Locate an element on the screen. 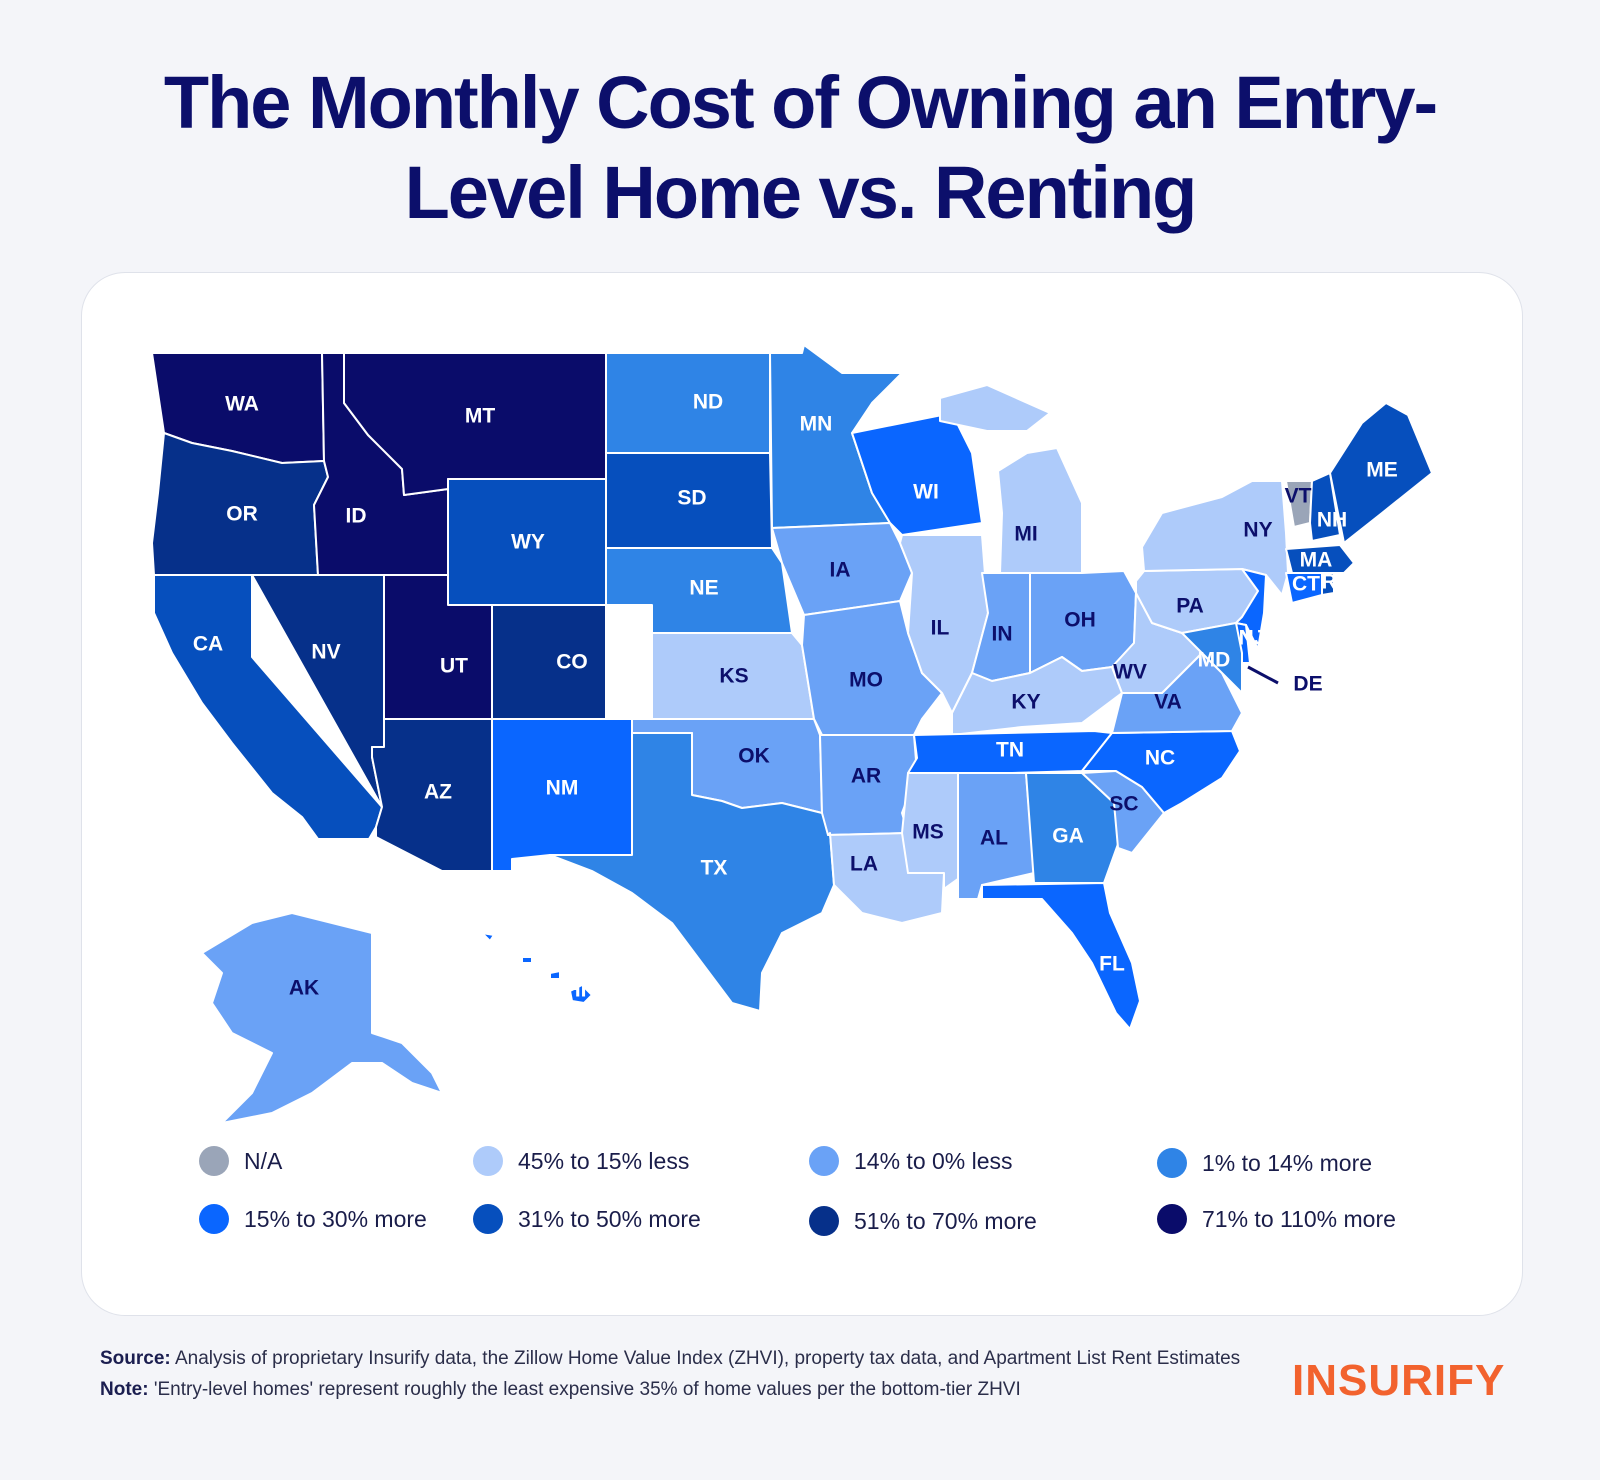 The image size is (1600, 1480). state-label-ca: CA is located at coordinates (208, 644).